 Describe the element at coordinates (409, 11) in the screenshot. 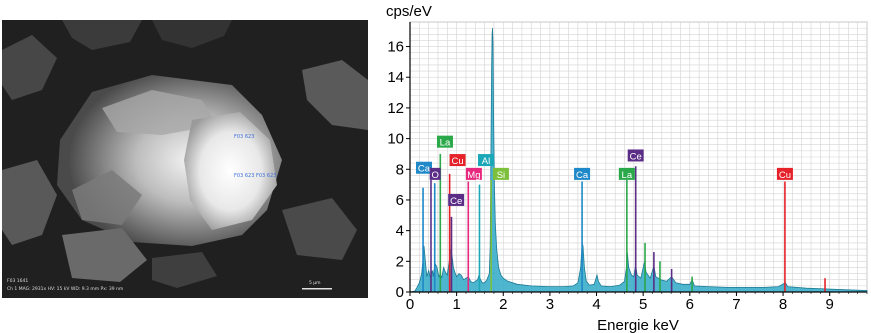

I see `y-axis-label: cps/eV` at that location.